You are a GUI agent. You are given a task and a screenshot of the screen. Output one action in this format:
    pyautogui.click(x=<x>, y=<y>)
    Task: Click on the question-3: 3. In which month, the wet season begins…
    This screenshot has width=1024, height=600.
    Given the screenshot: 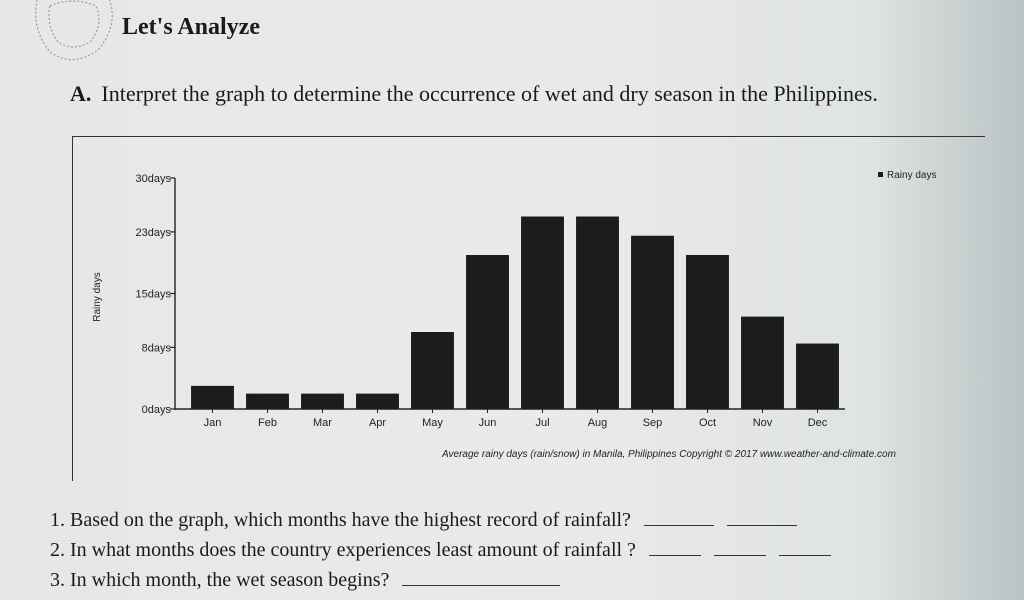 What is the action you would take?
    pyautogui.click(x=305, y=580)
    